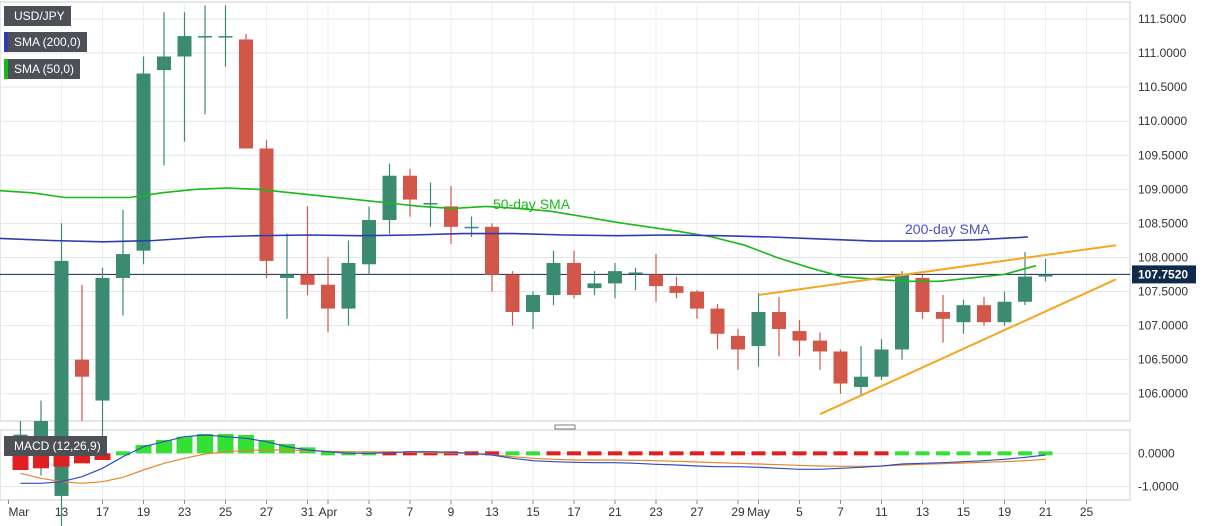  I want to click on x-tick-label: 11, so click(881, 512).